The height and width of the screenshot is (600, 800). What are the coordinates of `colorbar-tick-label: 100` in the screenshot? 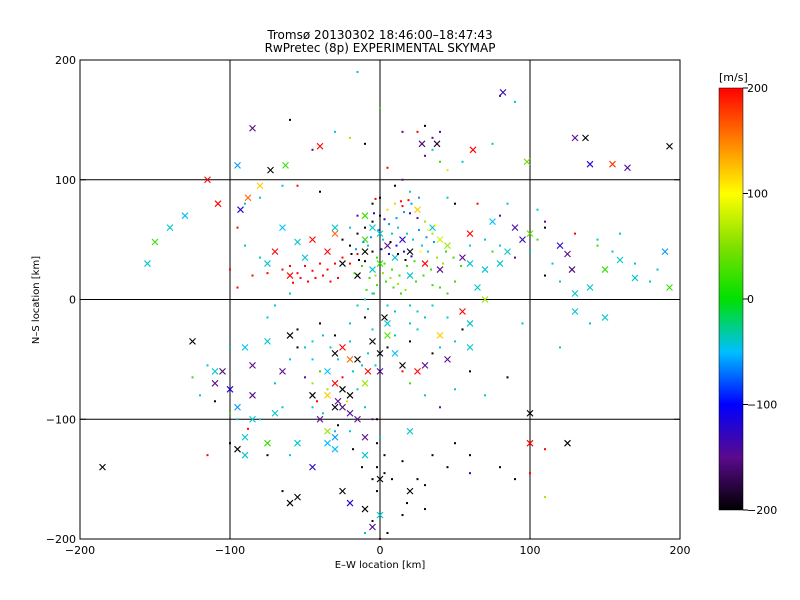 It's located at (757, 194).